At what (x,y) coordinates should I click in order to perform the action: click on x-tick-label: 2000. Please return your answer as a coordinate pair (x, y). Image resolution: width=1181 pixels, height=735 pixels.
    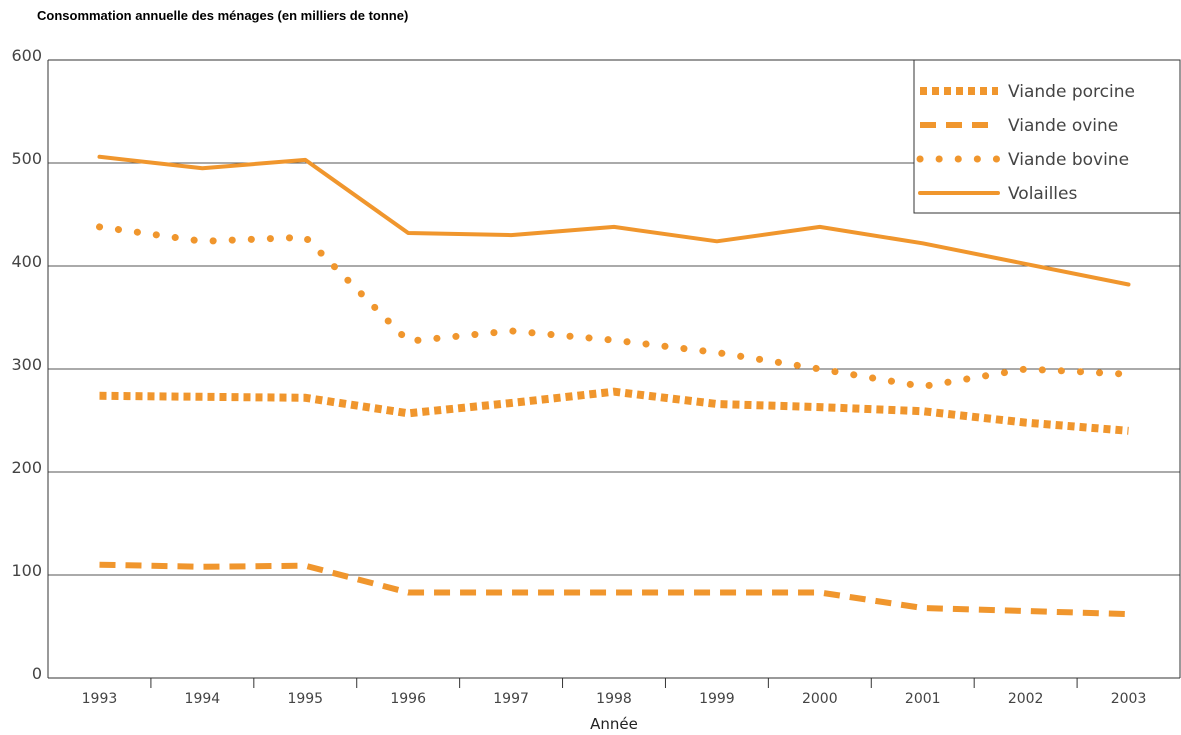
    Looking at the image, I should click on (820, 699).